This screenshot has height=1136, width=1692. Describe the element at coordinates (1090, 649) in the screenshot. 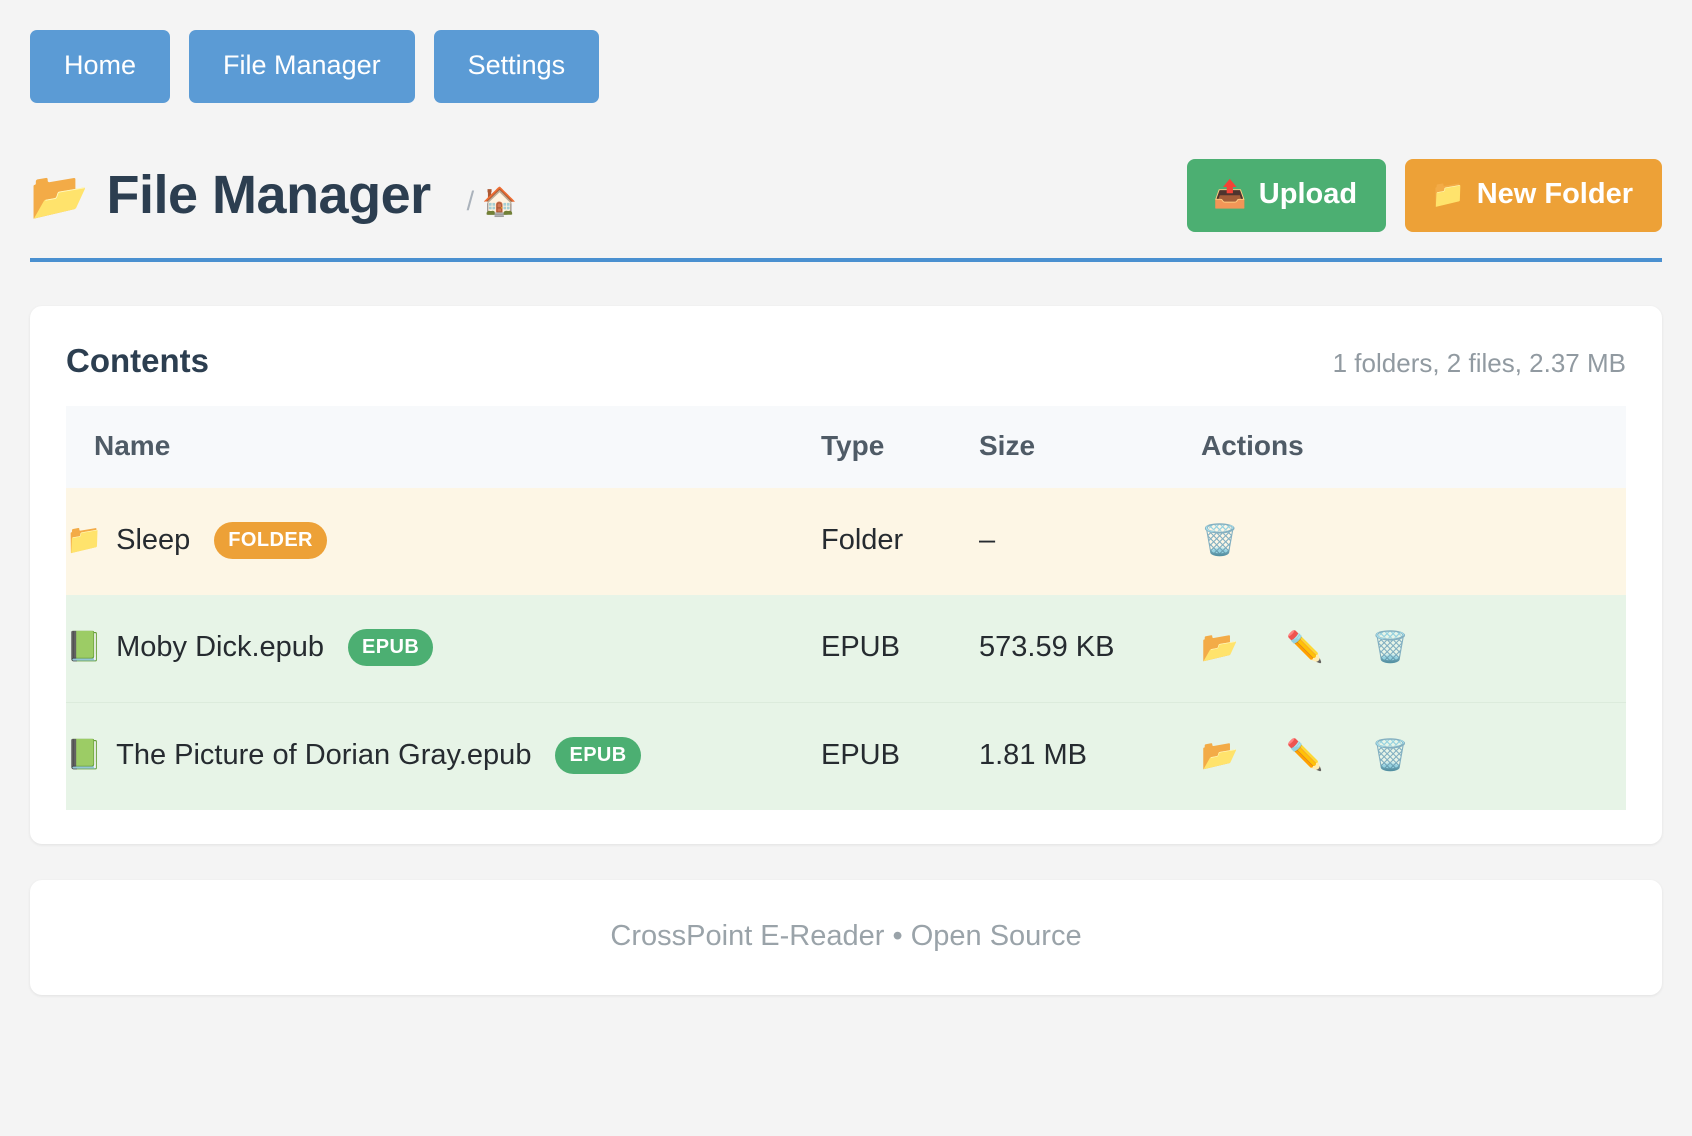

I see `row-size-cell: 573.59 KB` at that location.